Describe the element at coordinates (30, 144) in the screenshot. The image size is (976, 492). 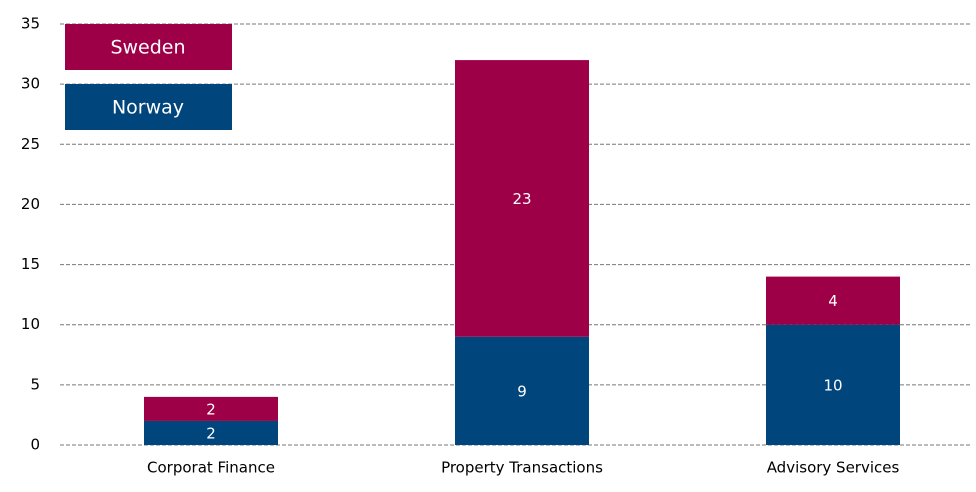
I see `y-tick-label: 25` at that location.